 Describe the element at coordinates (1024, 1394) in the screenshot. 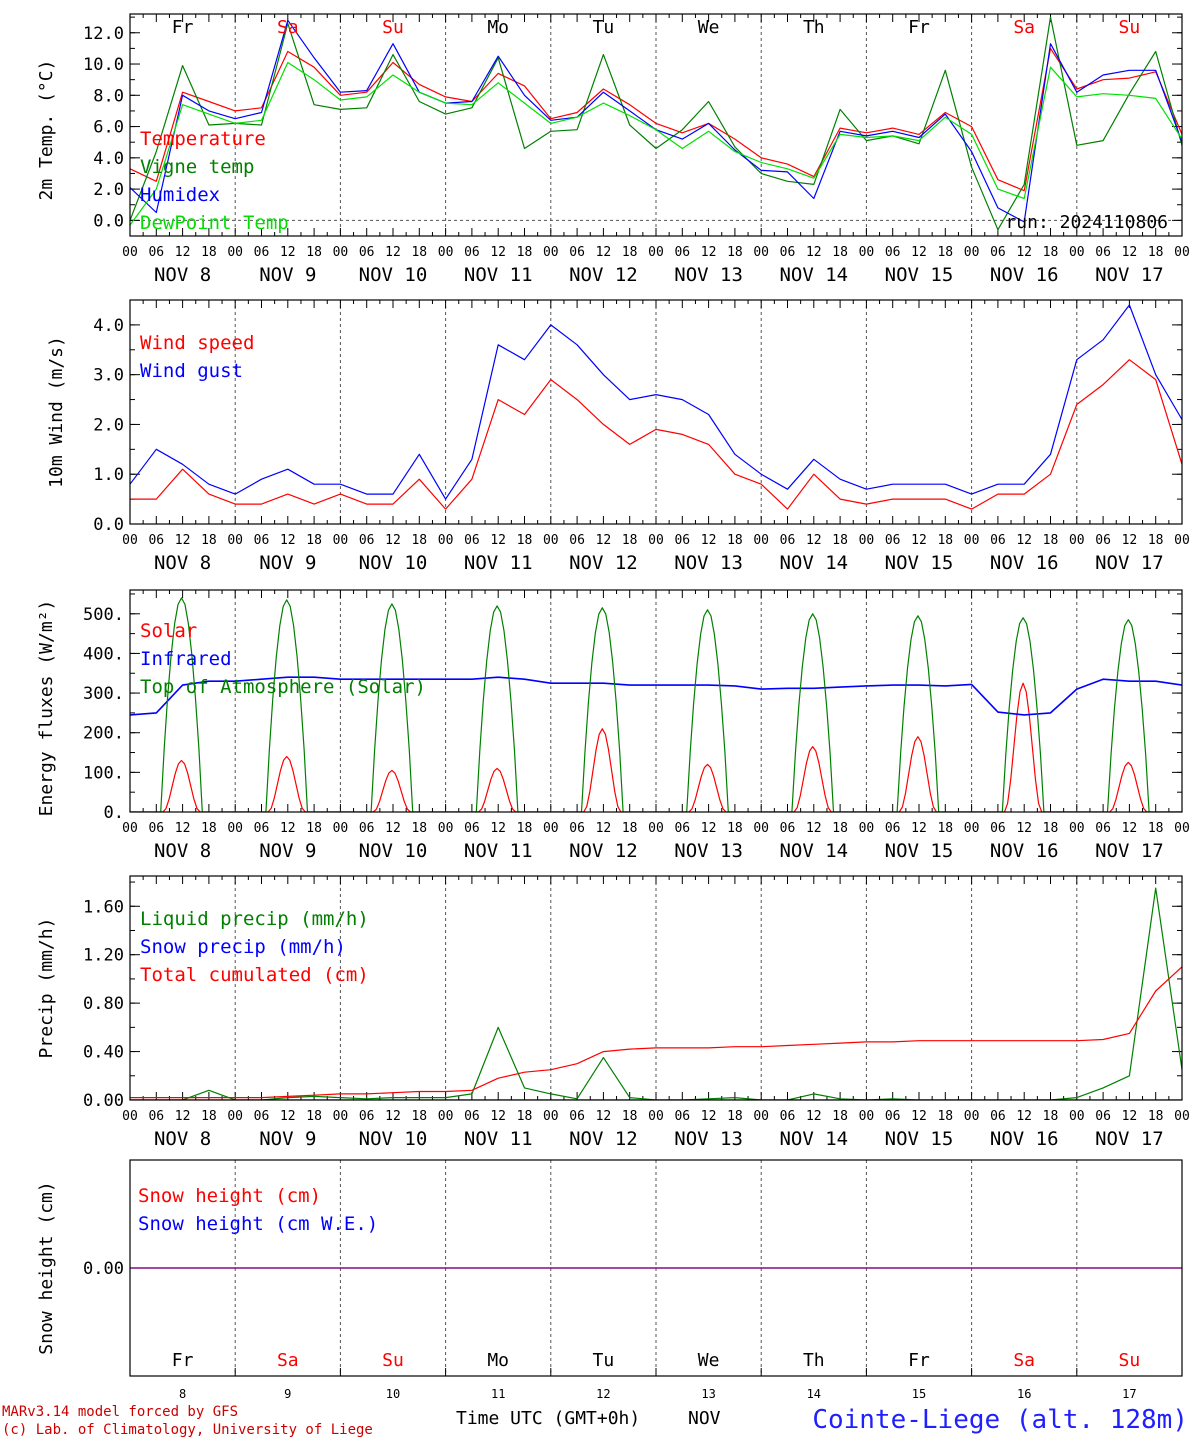

I see `day-number-label: 16` at that location.